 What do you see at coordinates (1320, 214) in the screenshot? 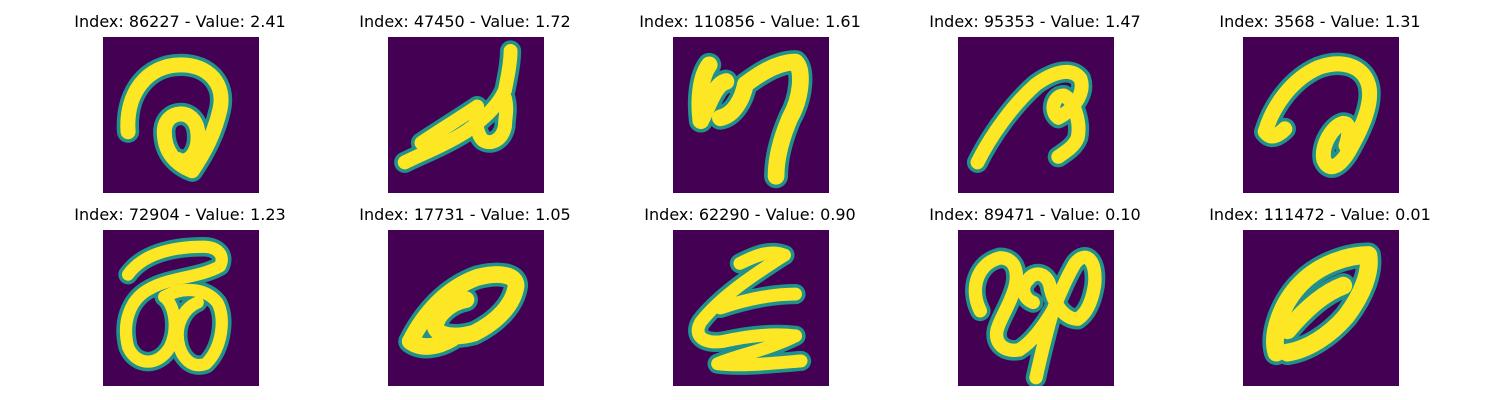
I see `panel-title: Index: 111472 - Value: 0.01` at bounding box center [1320, 214].